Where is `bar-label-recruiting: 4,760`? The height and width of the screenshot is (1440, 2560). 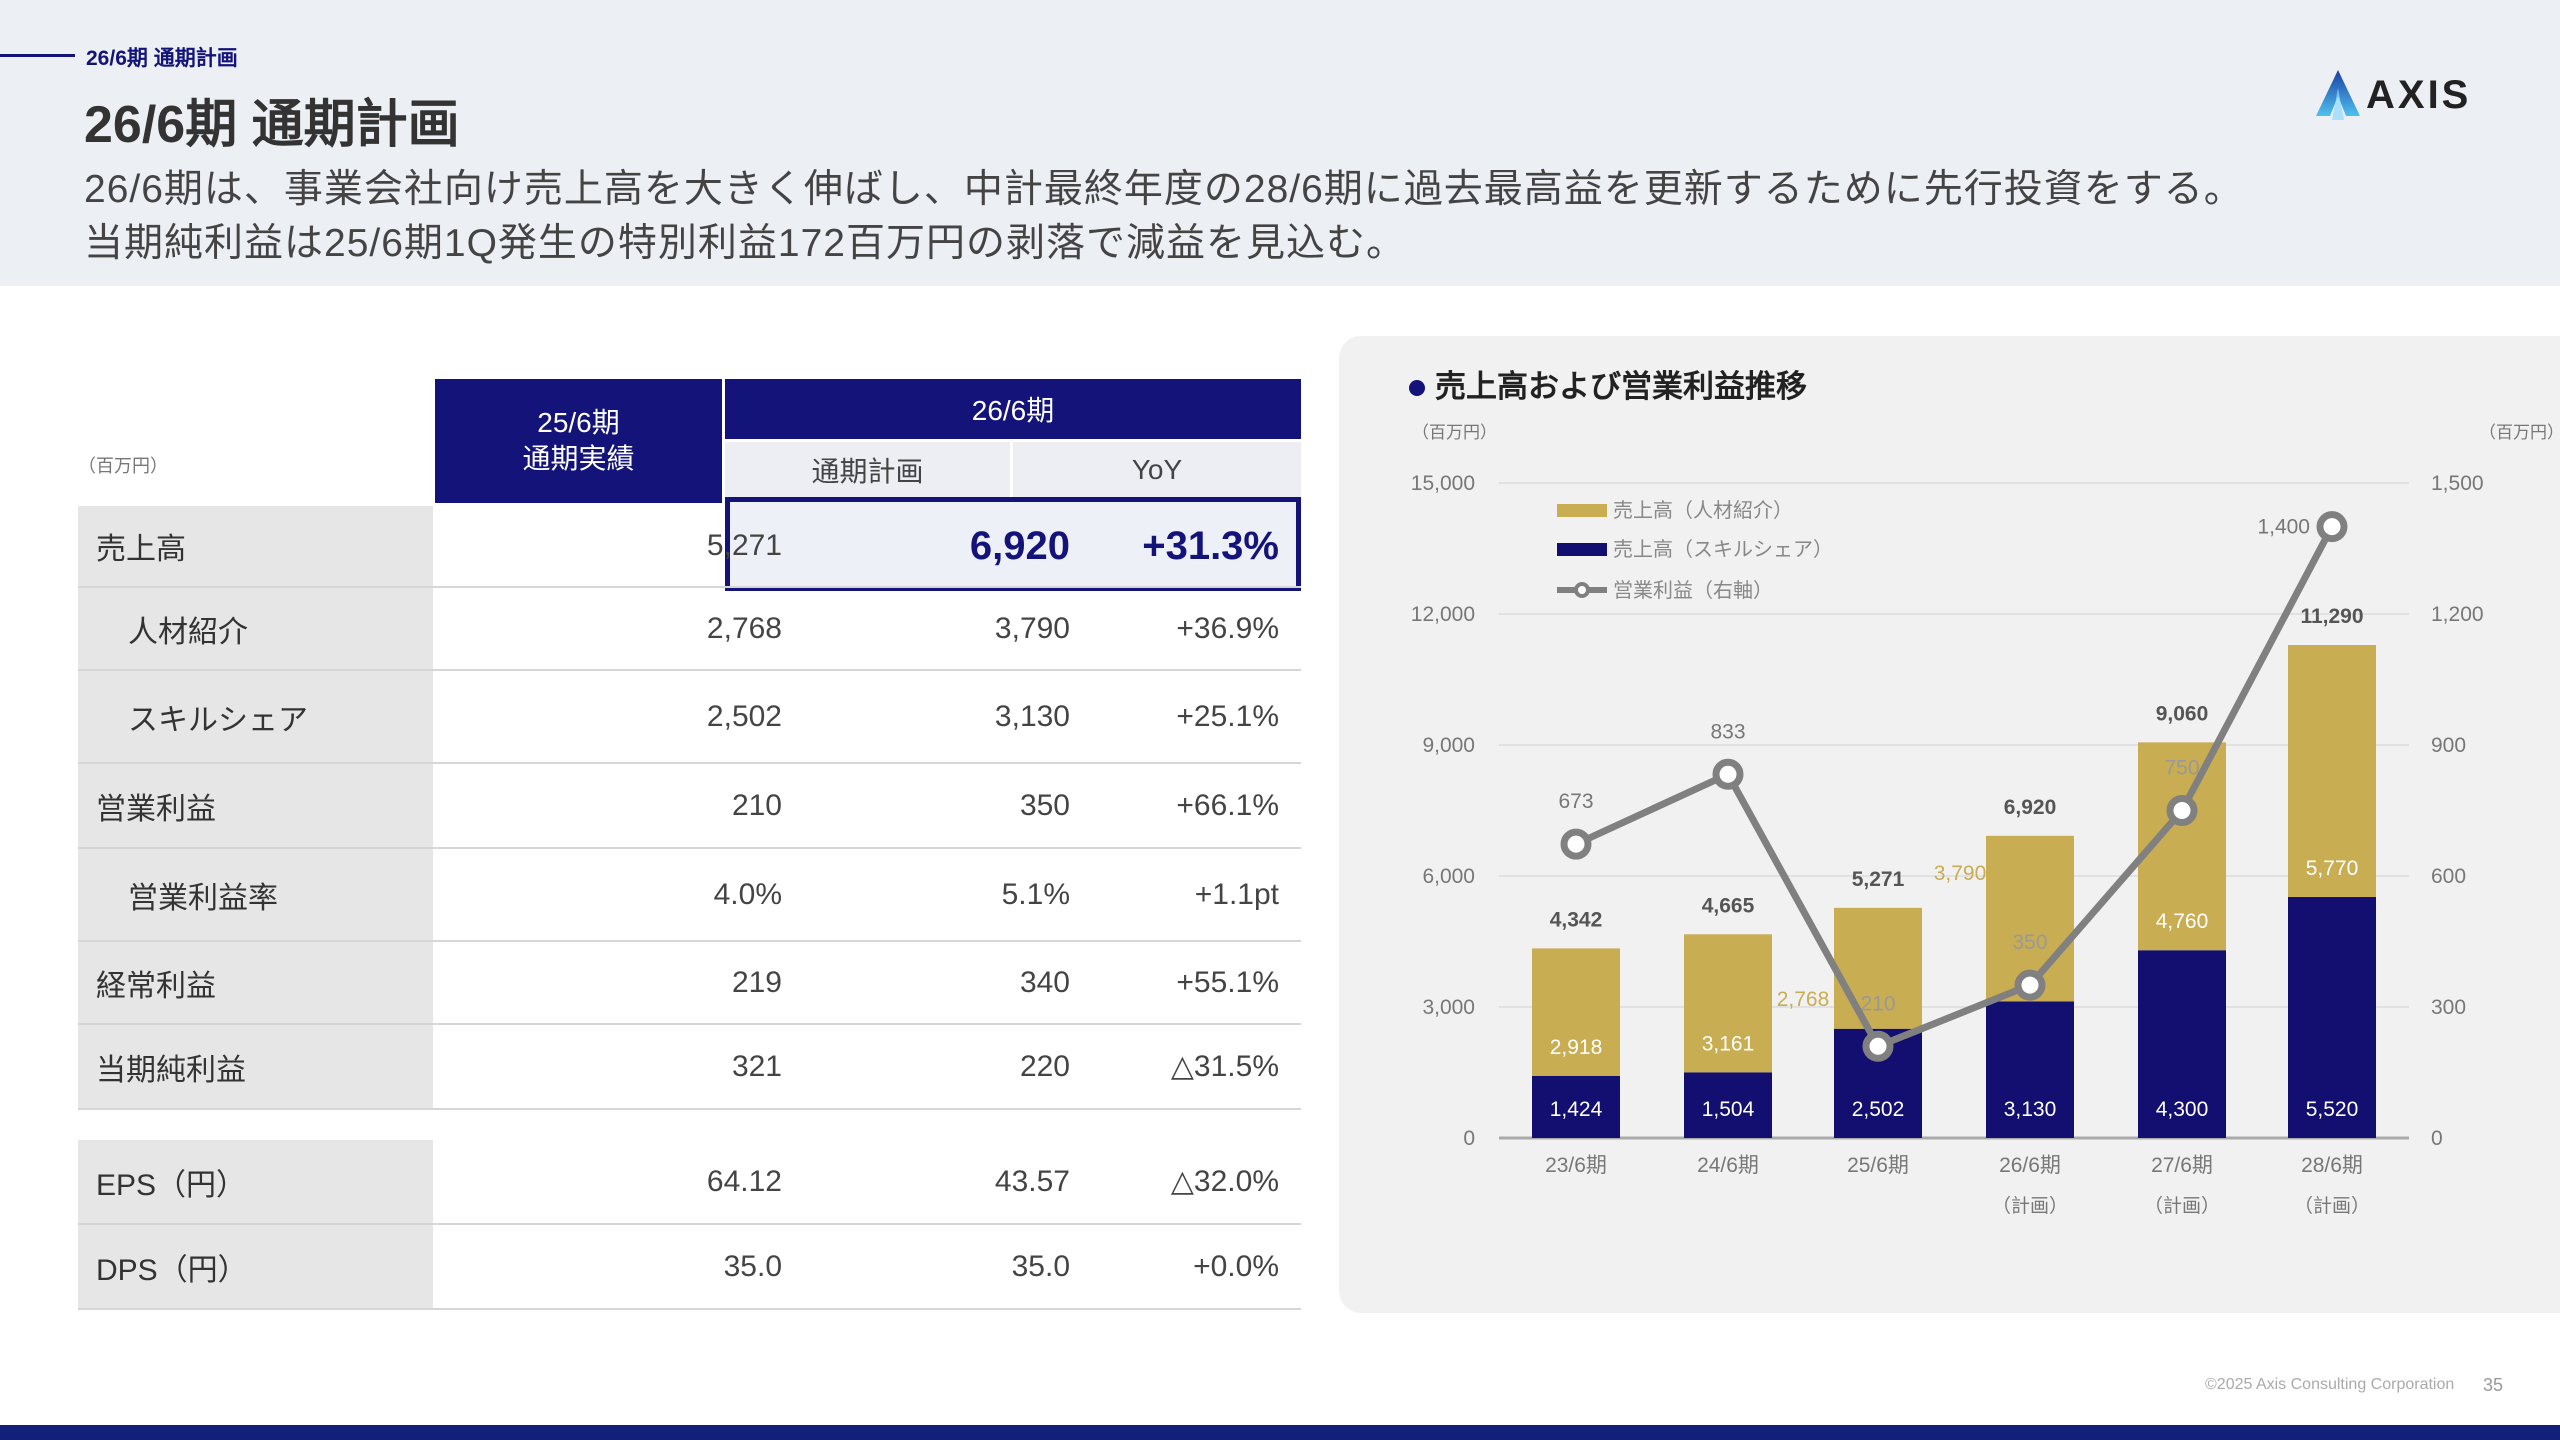 bar-label-recruiting: 4,760 is located at coordinates (2182, 921).